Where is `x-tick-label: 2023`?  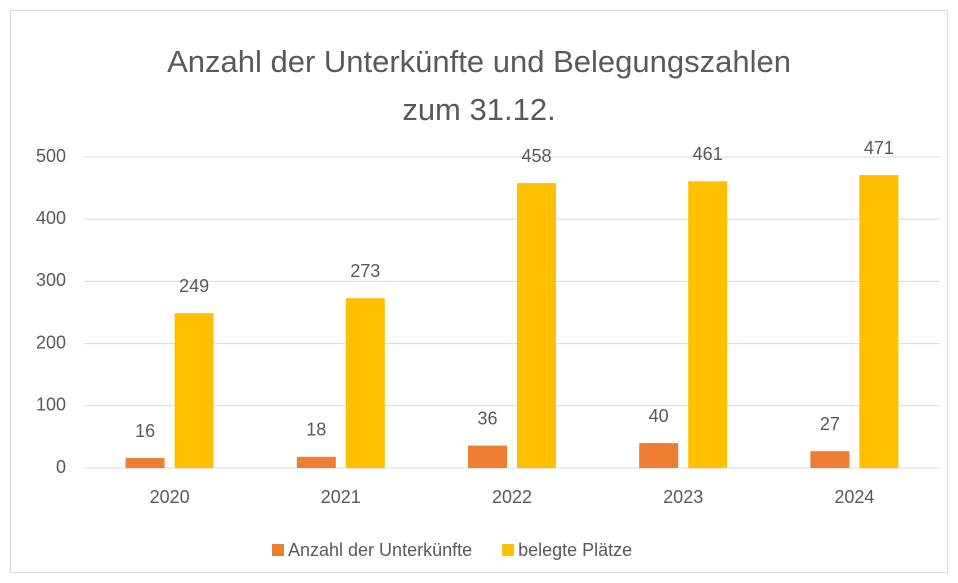 x-tick-label: 2023 is located at coordinates (683, 497).